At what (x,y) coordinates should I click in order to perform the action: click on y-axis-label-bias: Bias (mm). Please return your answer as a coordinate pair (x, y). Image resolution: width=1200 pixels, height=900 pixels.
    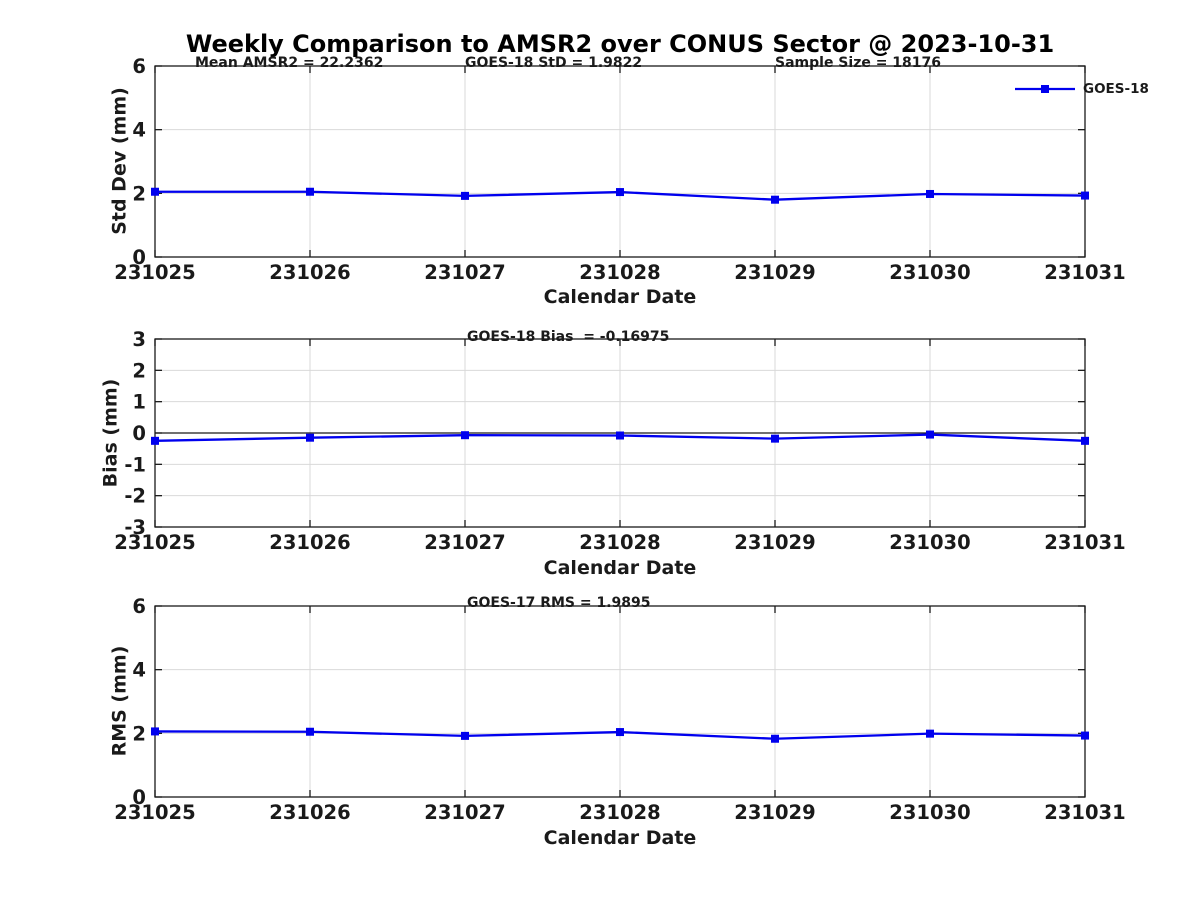
    Looking at the image, I should click on (110, 433).